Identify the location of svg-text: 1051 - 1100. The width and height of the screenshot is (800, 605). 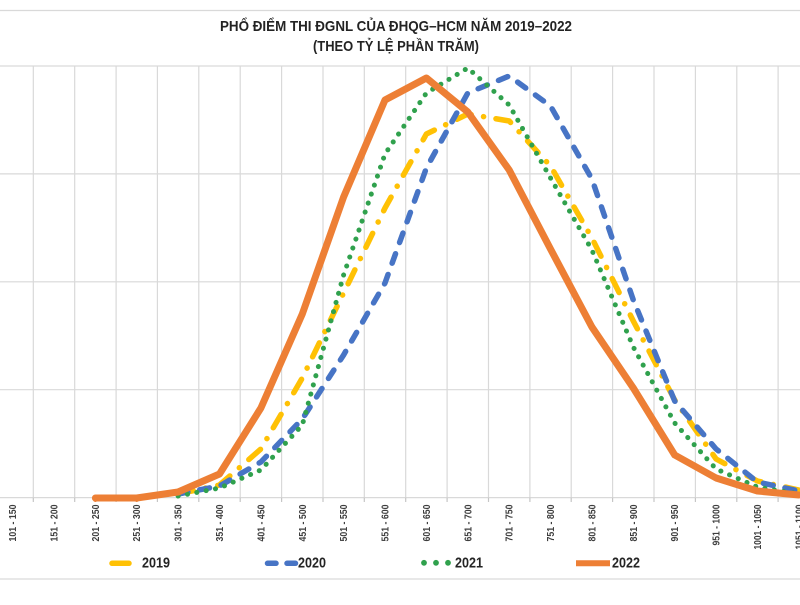
(796, 526).